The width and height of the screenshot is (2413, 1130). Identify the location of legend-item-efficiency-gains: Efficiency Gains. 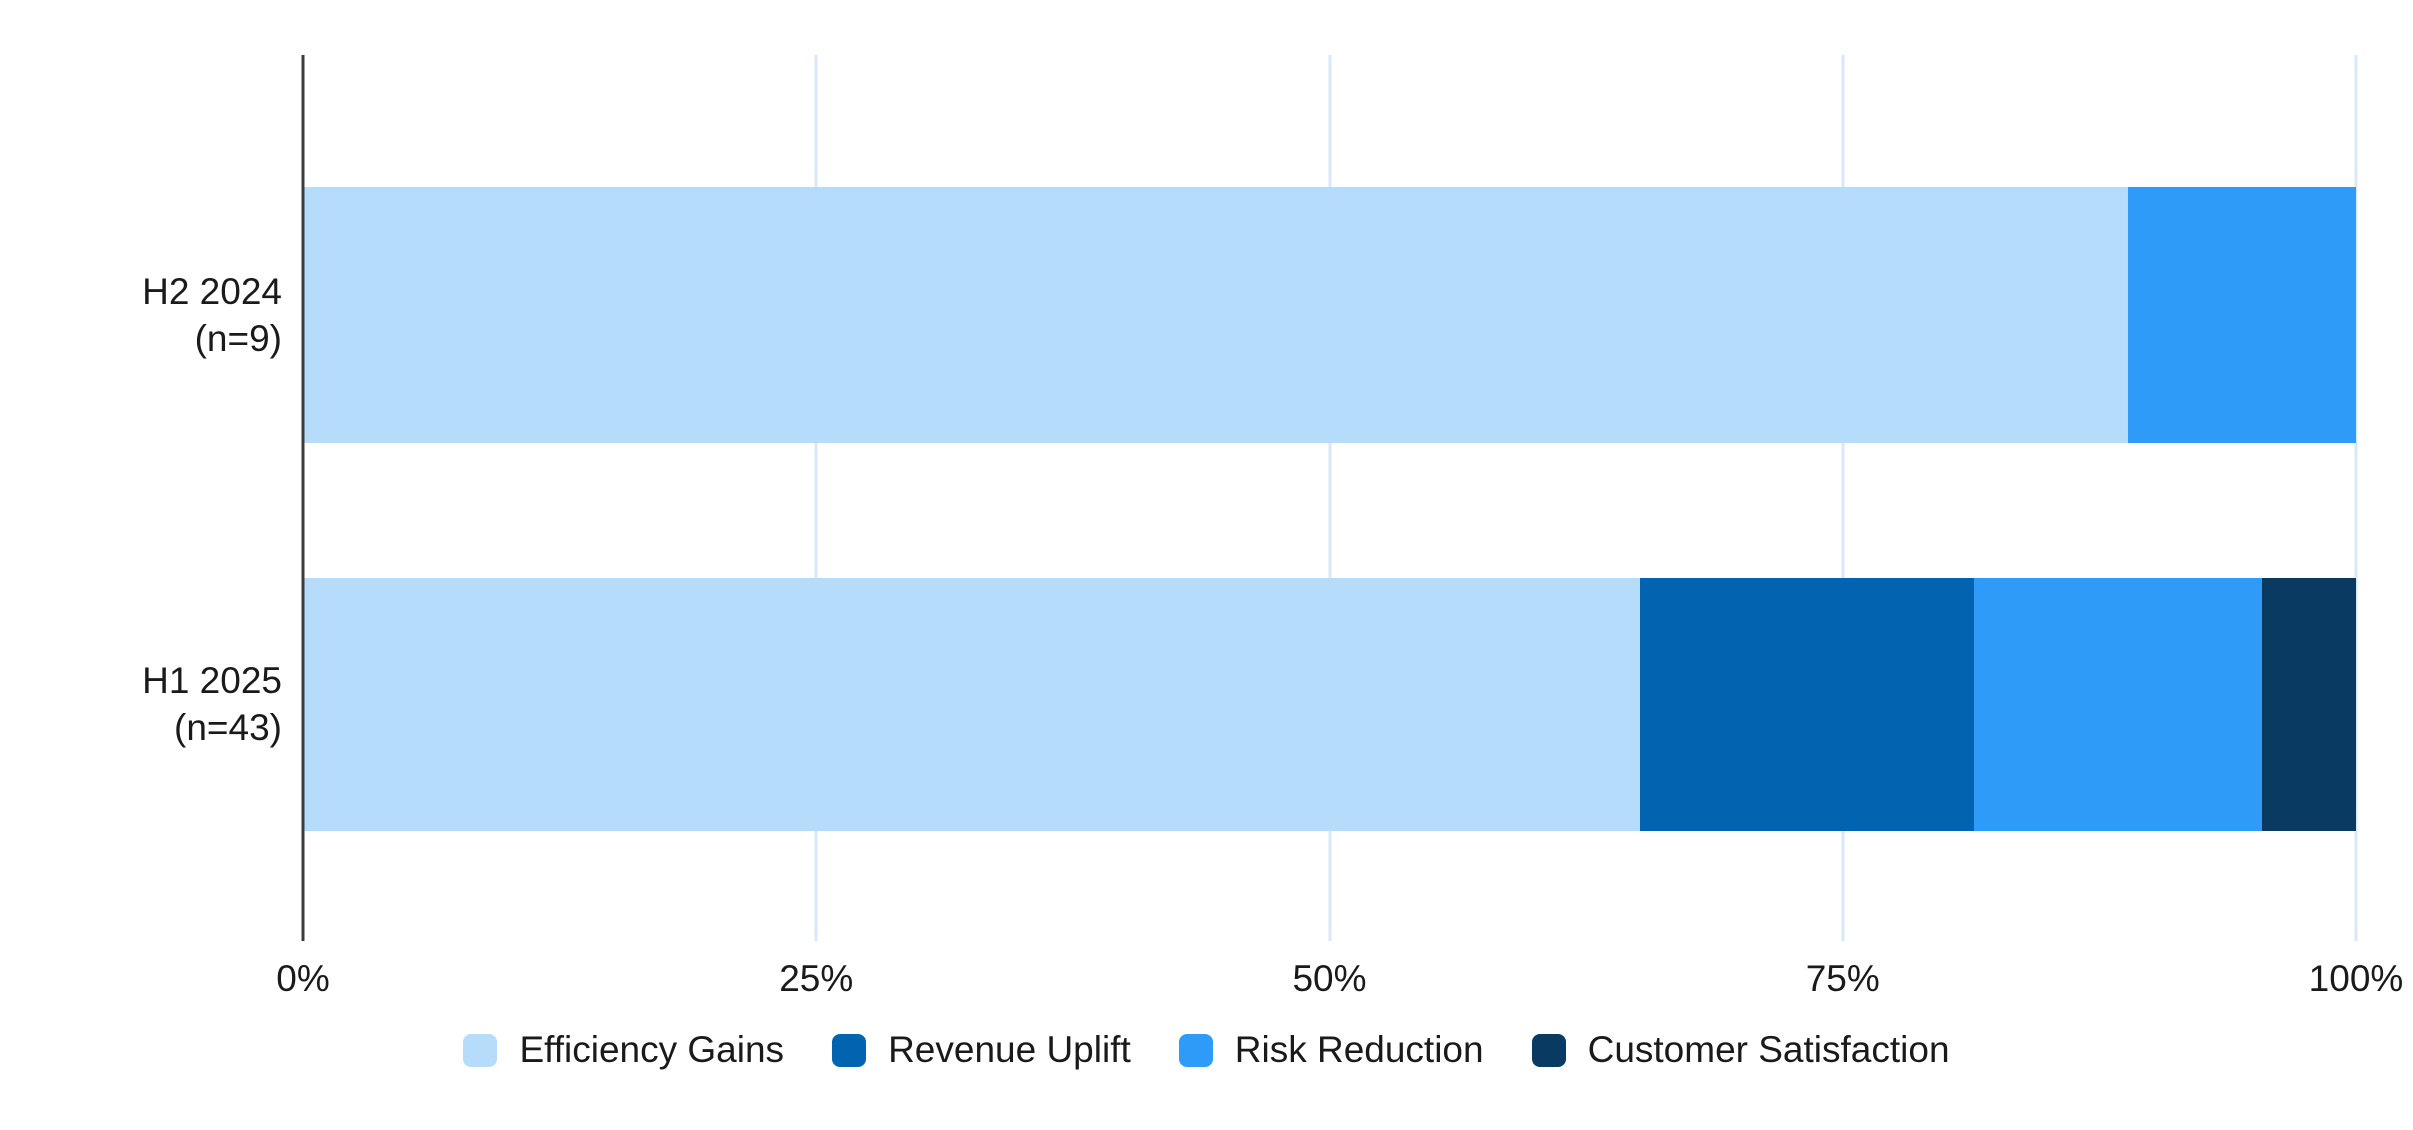
(623, 1050).